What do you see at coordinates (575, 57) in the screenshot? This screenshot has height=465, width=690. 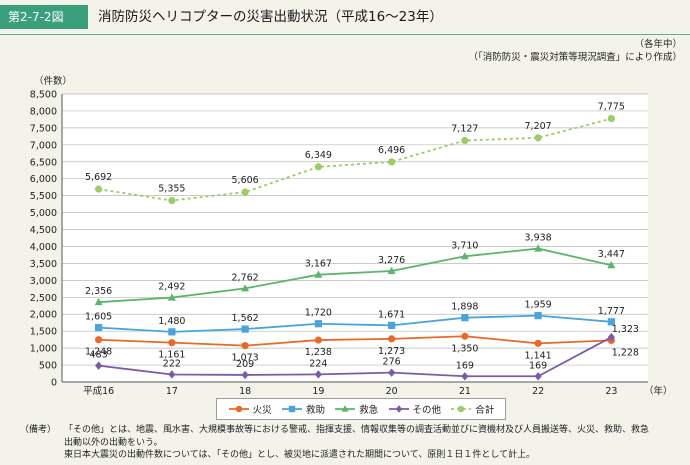 I see `source-note-line: （「消防防災・震災対策等現況調査」により作成）` at bounding box center [575, 57].